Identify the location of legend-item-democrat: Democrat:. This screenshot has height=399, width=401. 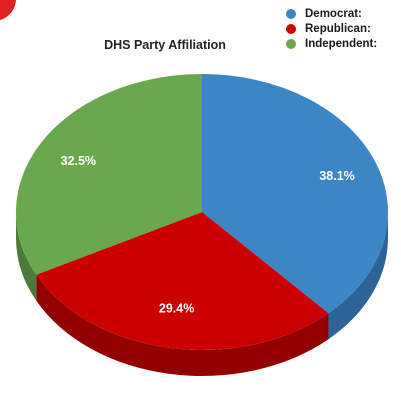
(331, 13).